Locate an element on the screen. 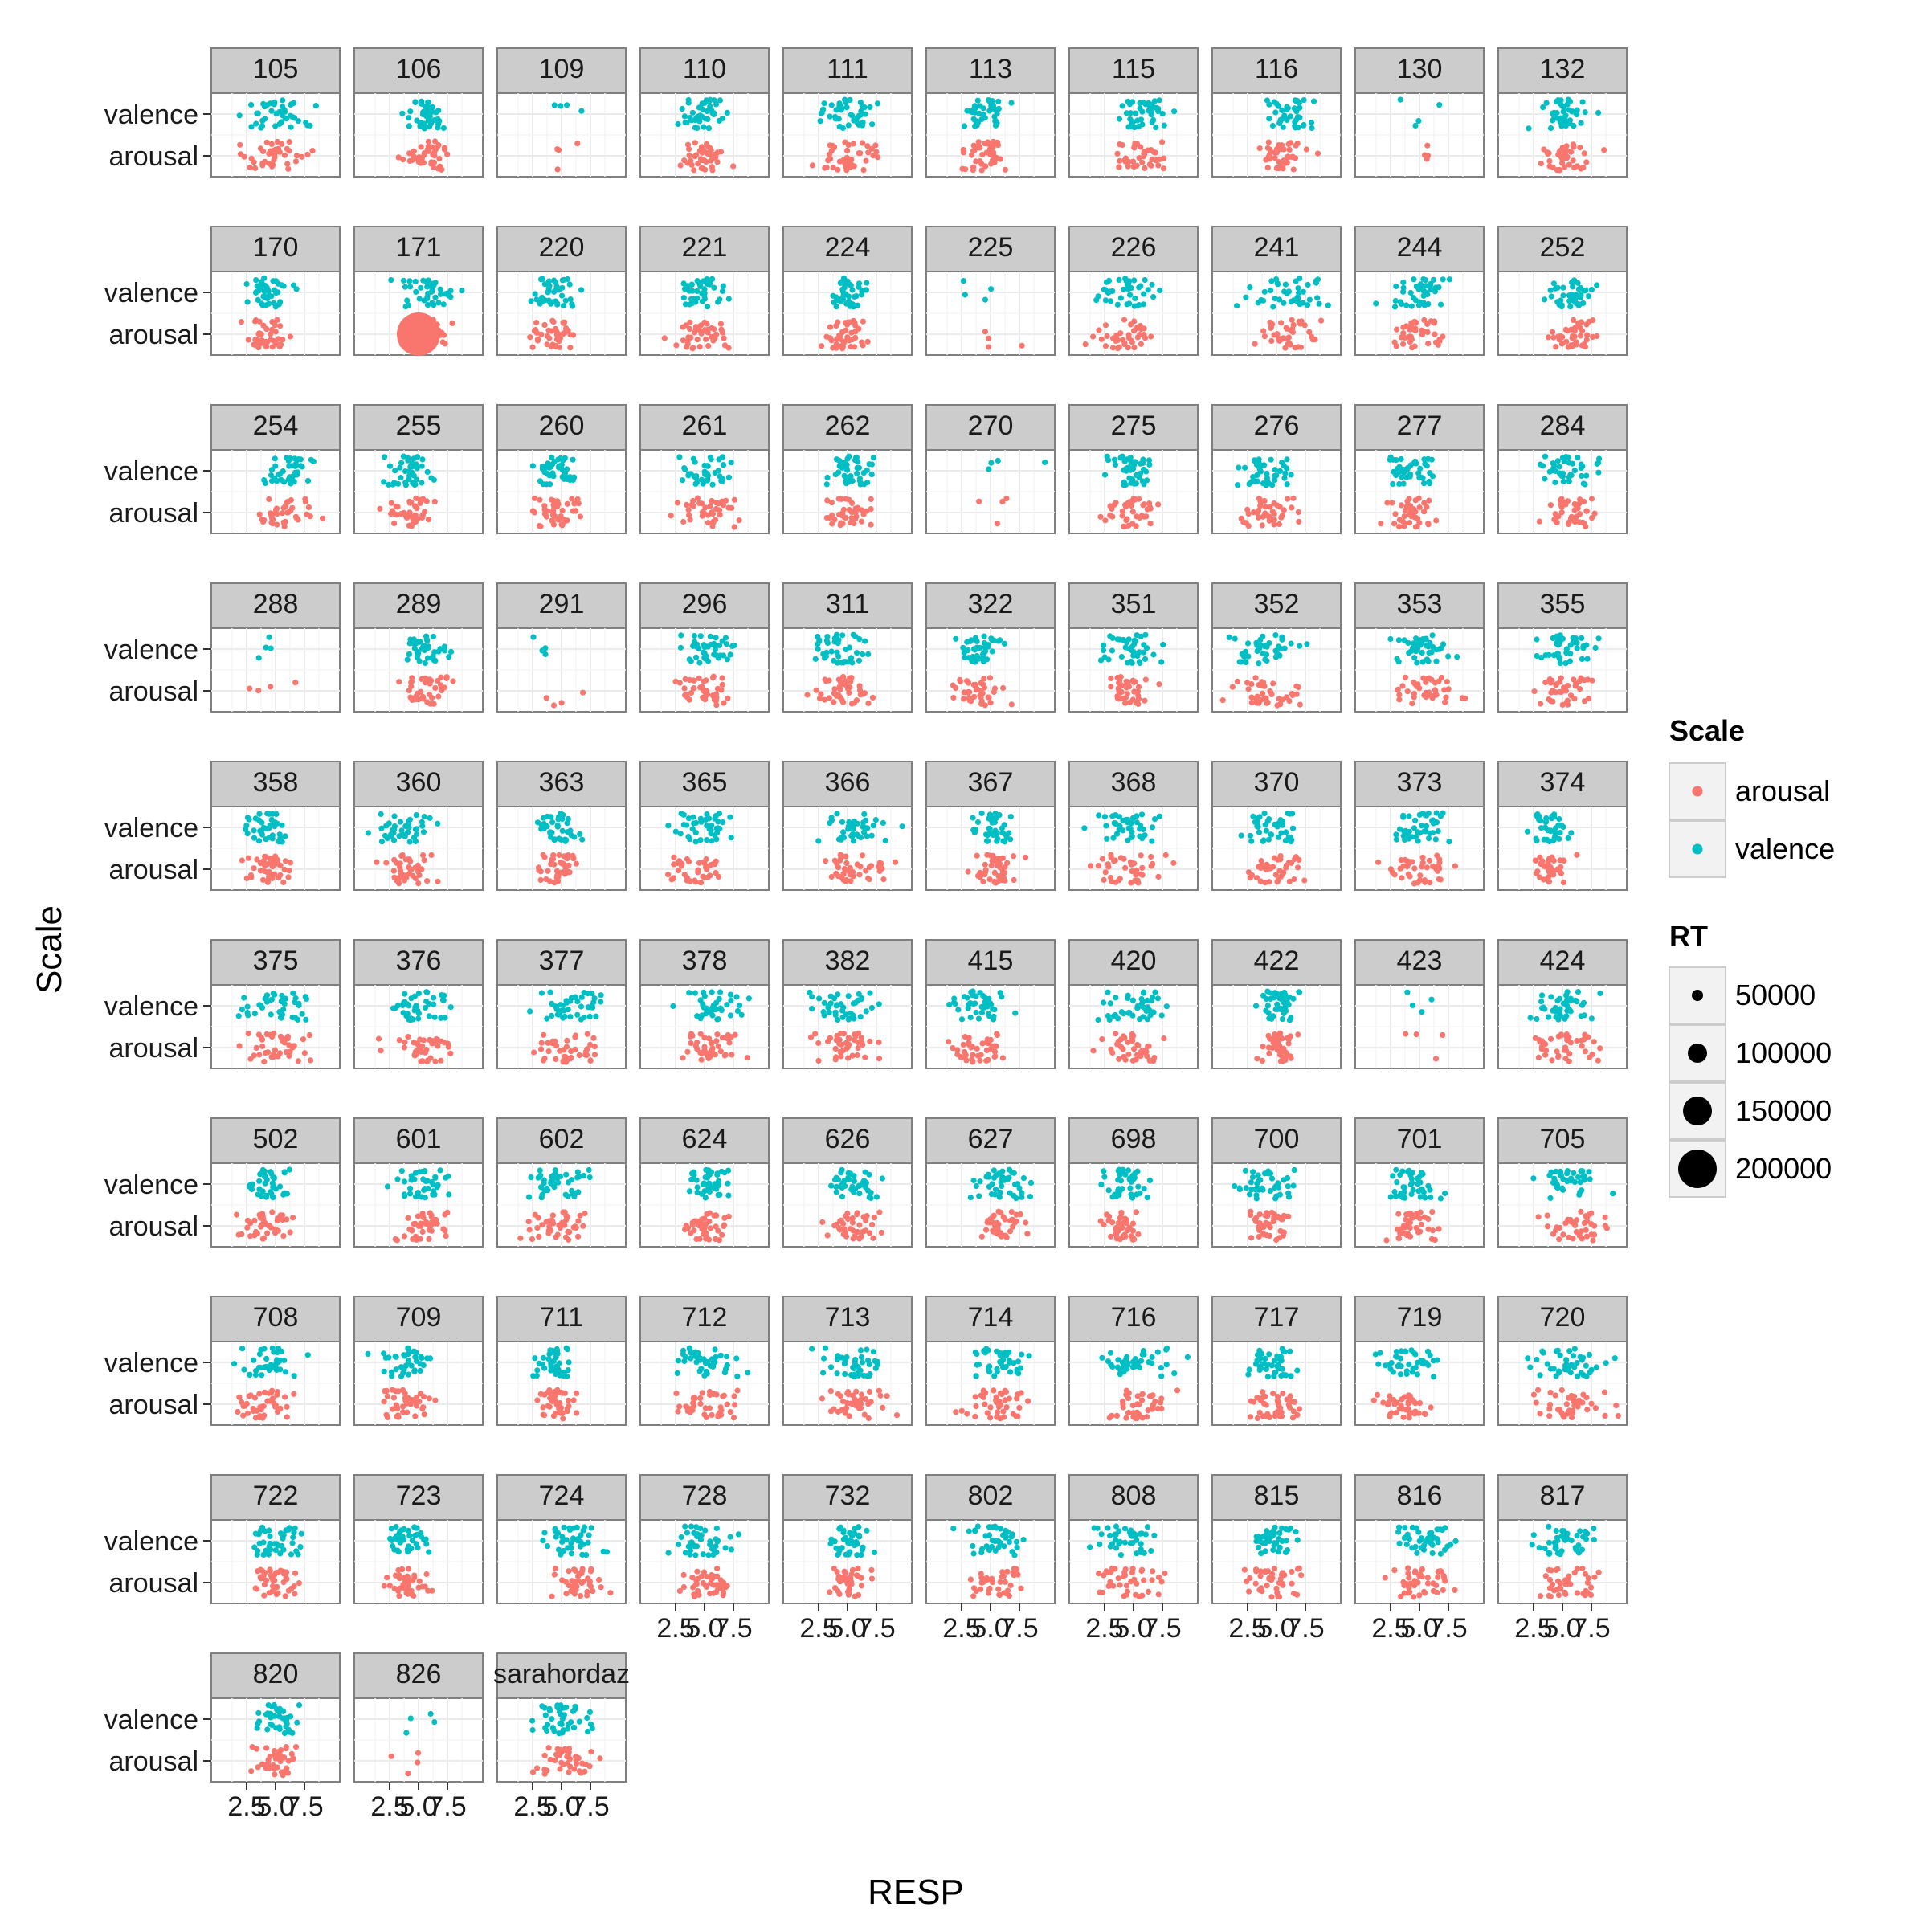 The width and height of the screenshot is (1928, 1932). facet-panel-116: 116 is located at coordinates (1276, 113).